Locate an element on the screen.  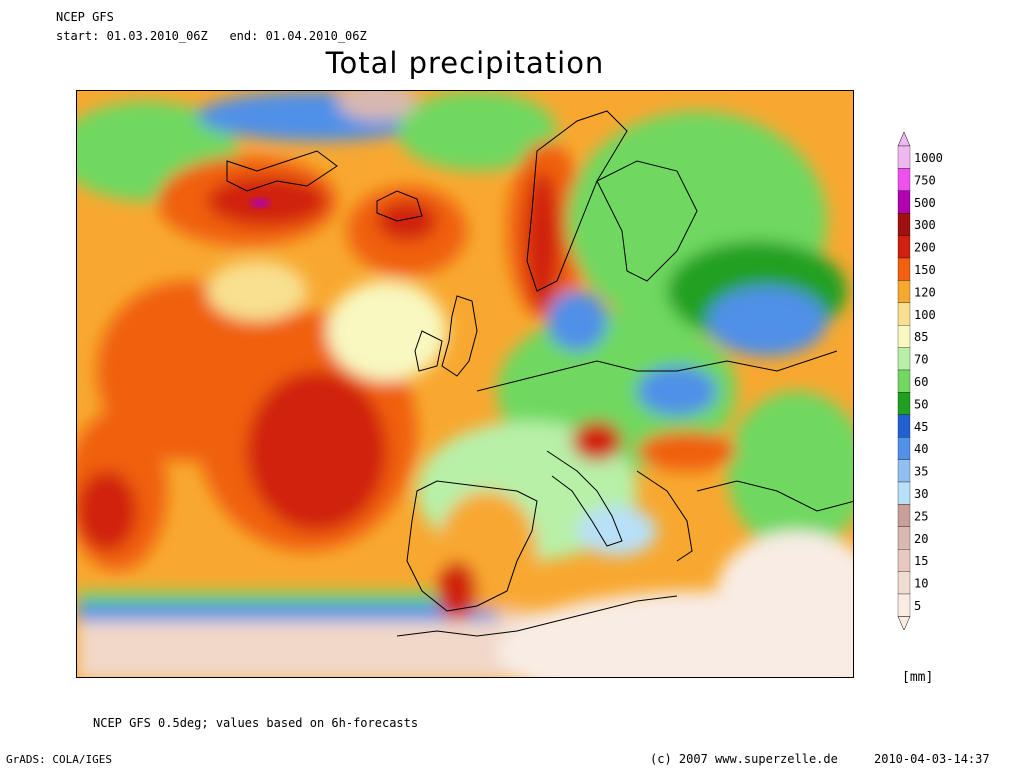
legend-arrow-top is located at coordinates (904, 139).